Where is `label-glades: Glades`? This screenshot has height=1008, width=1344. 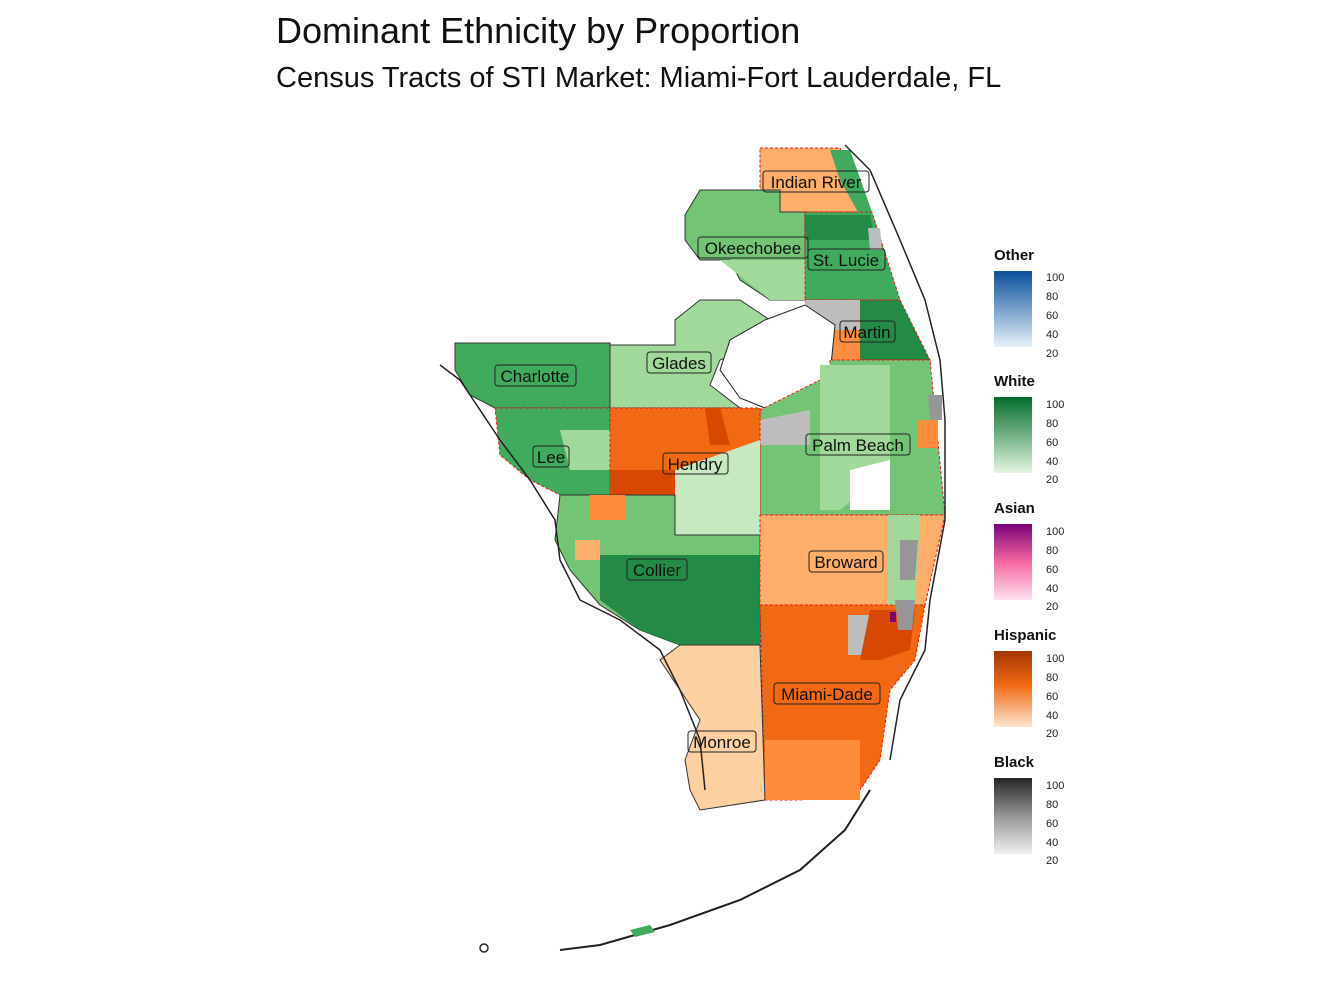
label-glades: Glades is located at coordinates (679, 362).